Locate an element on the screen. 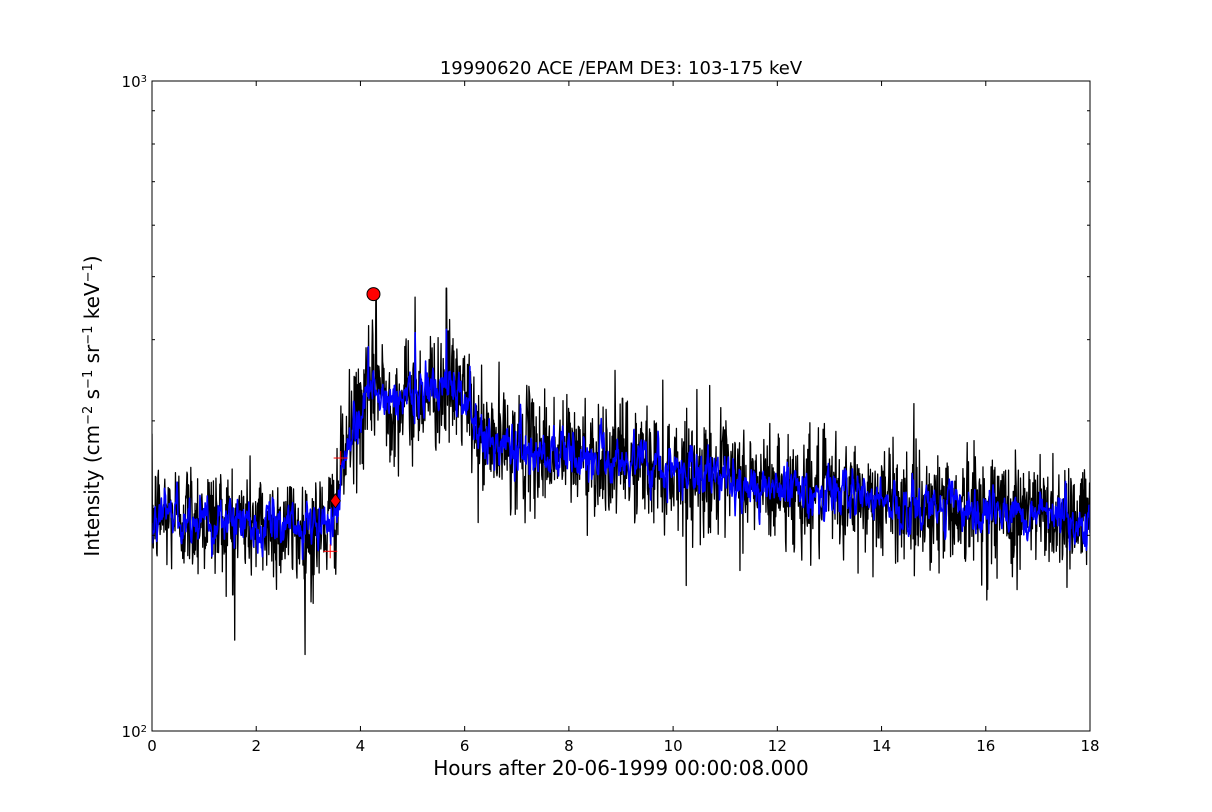 The height and width of the screenshot is (812, 1212). y-tick-label: 10² is located at coordinates (134, 732).